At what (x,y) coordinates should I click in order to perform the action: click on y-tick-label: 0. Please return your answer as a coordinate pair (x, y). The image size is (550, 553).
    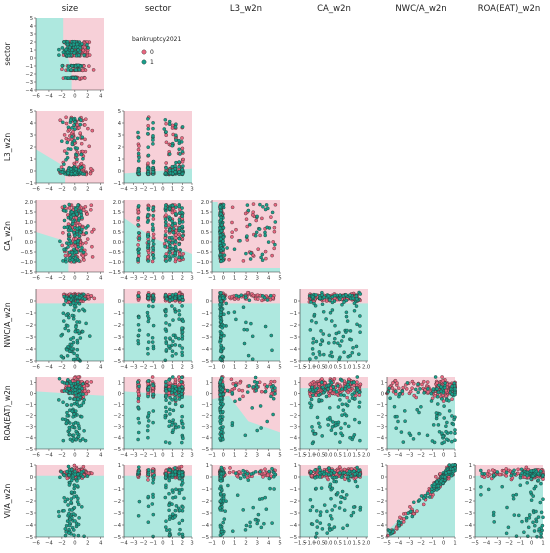
    Looking at the image, I should click on (119, 478).